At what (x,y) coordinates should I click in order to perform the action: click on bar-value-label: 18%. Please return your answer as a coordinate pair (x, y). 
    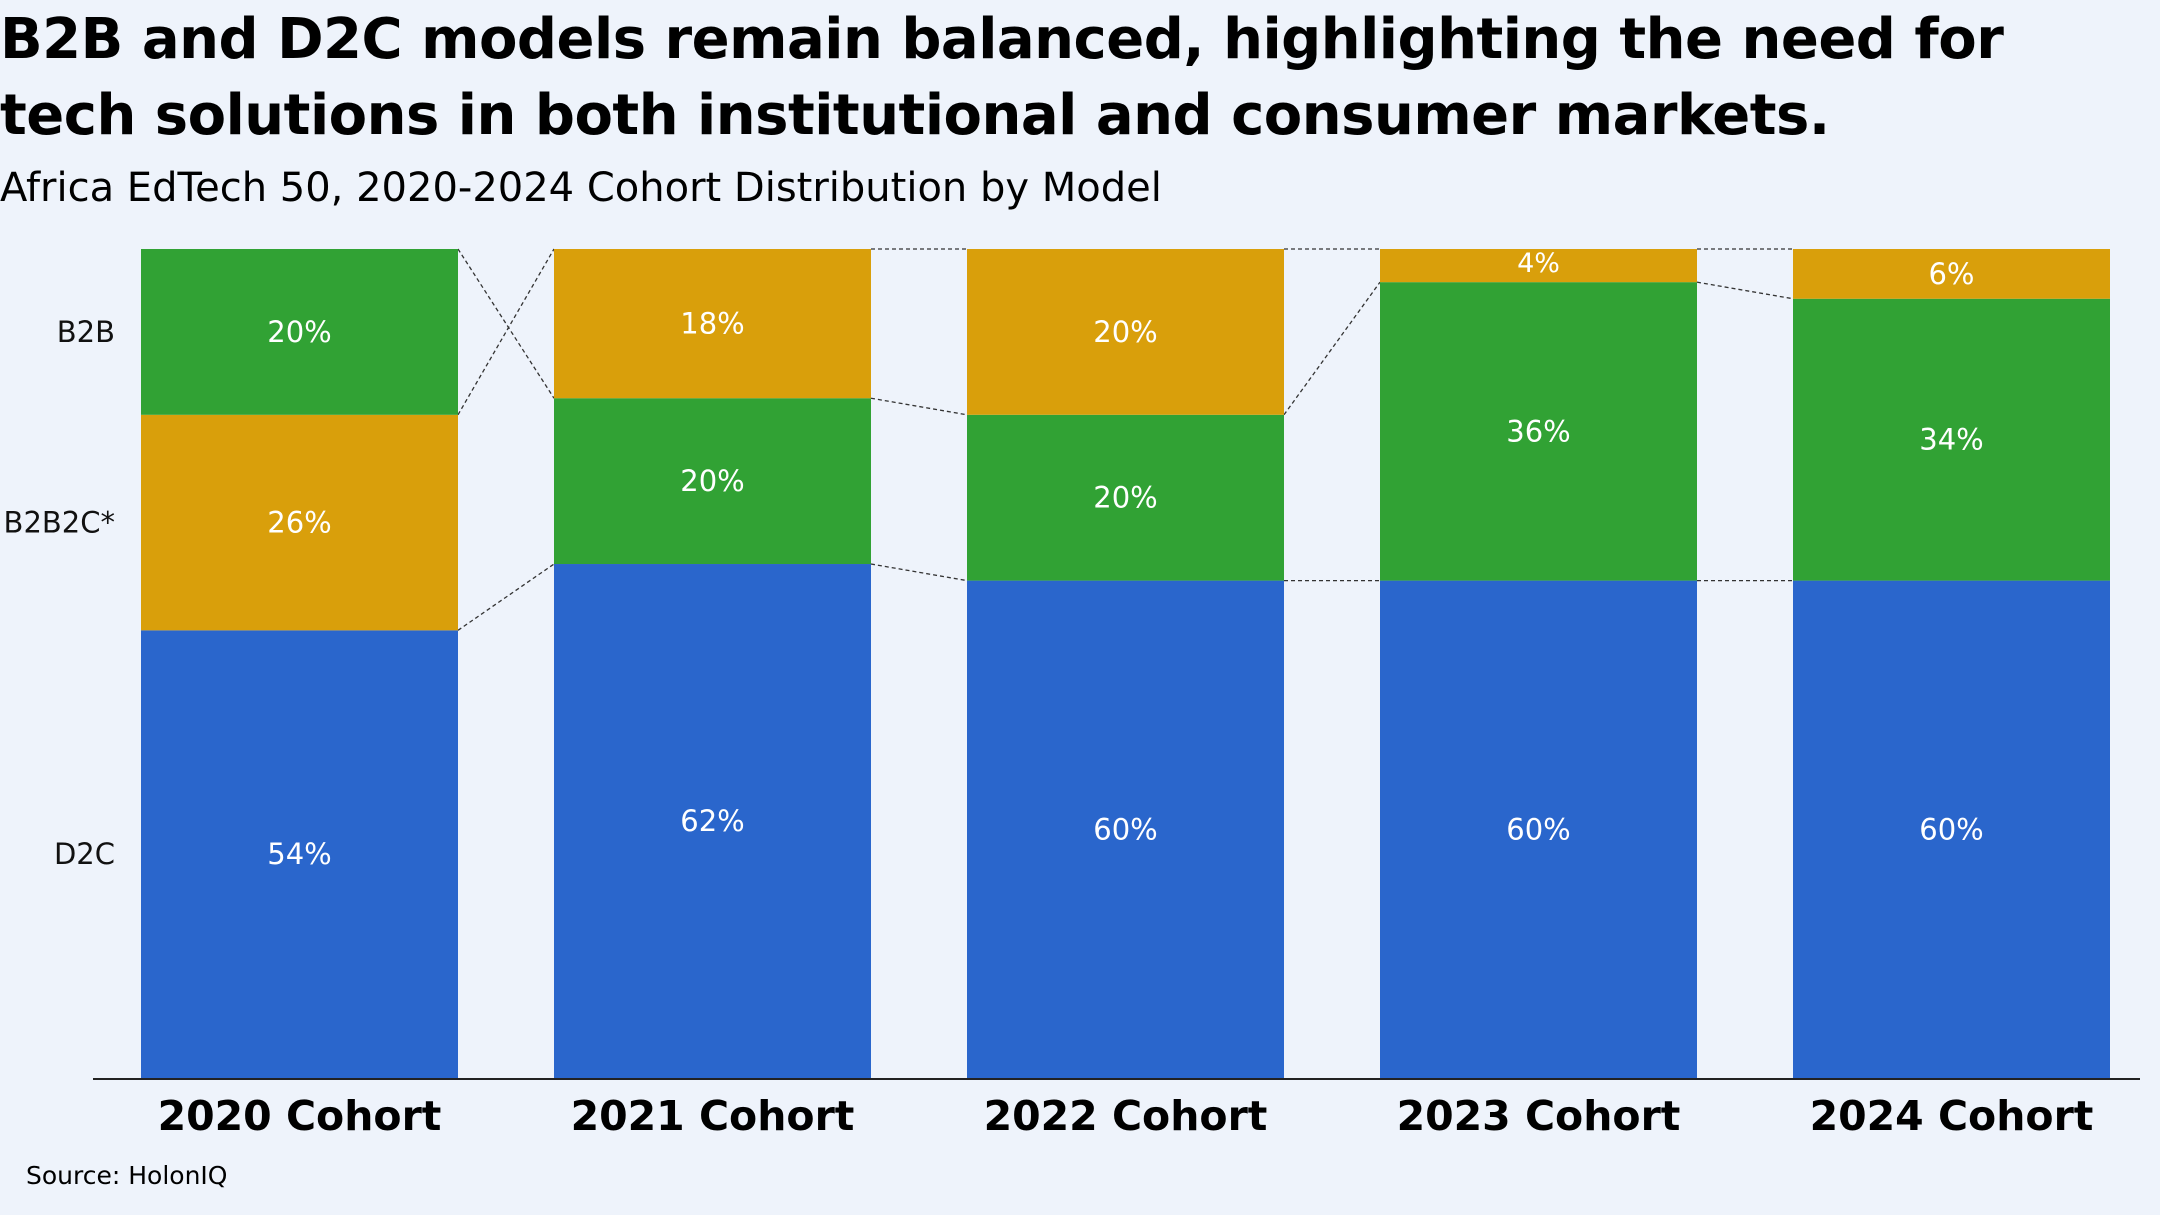
    Looking at the image, I should click on (712, 324).